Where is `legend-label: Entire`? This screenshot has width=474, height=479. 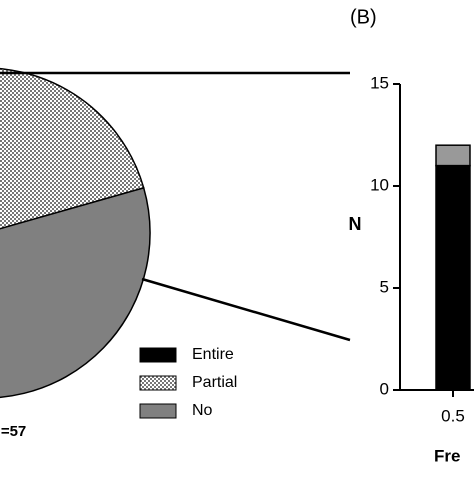
legend-label: Entire is located at coordinates (213, 354).